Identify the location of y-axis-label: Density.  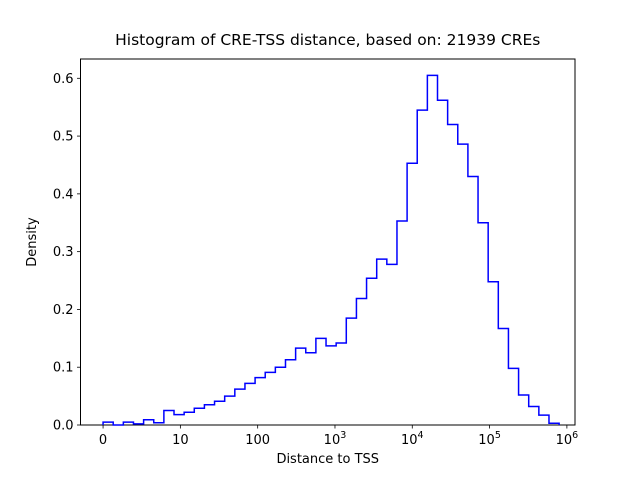
(32, 242).